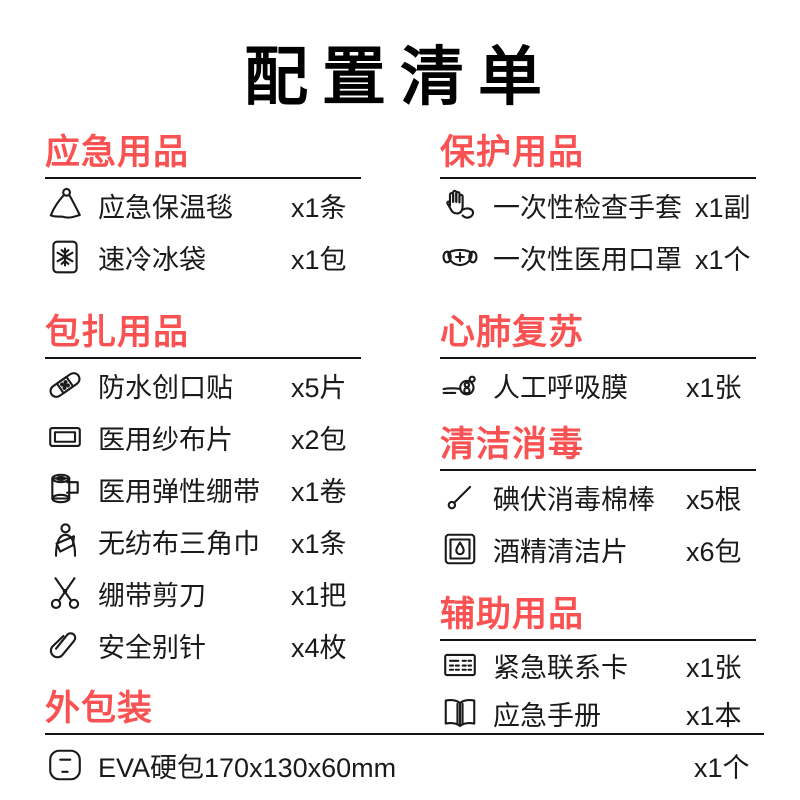 Image resolution: width=800 pixels, height=800 pixels. Describe the element at coordinates (117, 332) in the screenshot. I see `section-heading: 包扎用品` at that location.